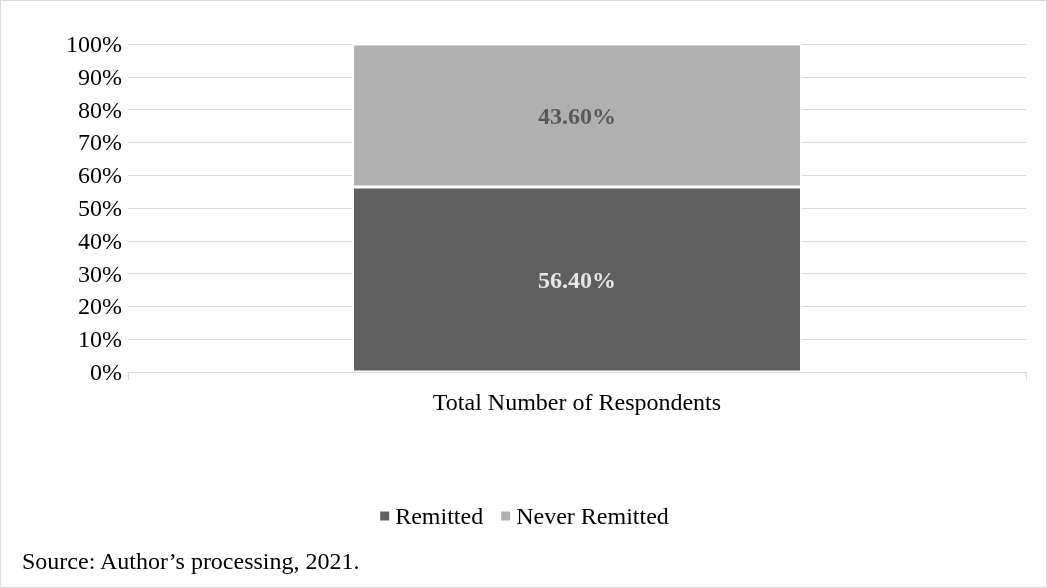  I want to click on y-tick-label: 40%, so click(100, 240).